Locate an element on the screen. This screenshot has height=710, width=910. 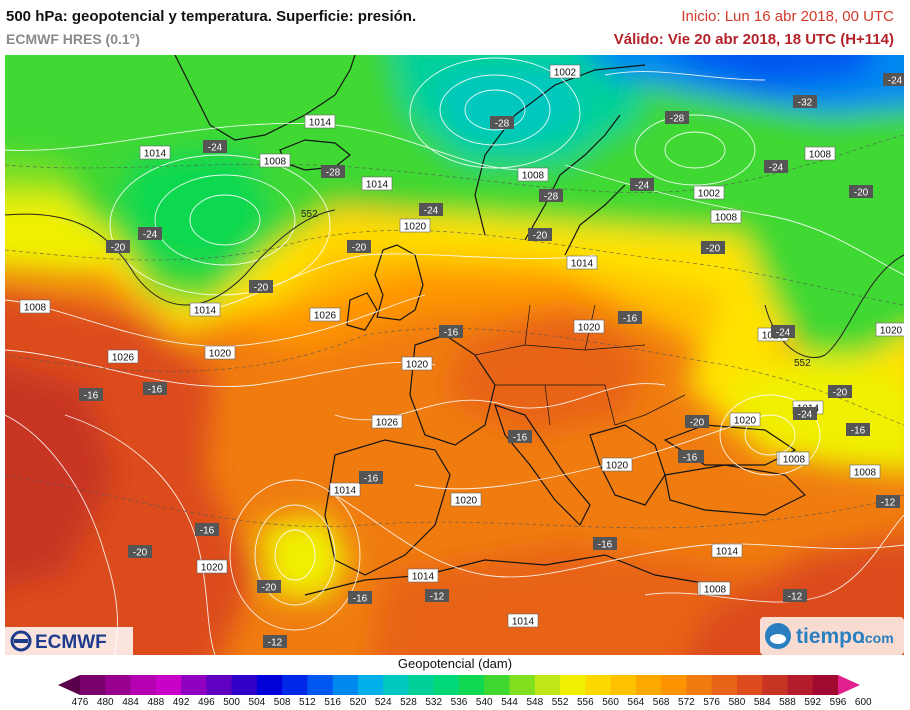
colorbar is located at coordinates (459, 685).